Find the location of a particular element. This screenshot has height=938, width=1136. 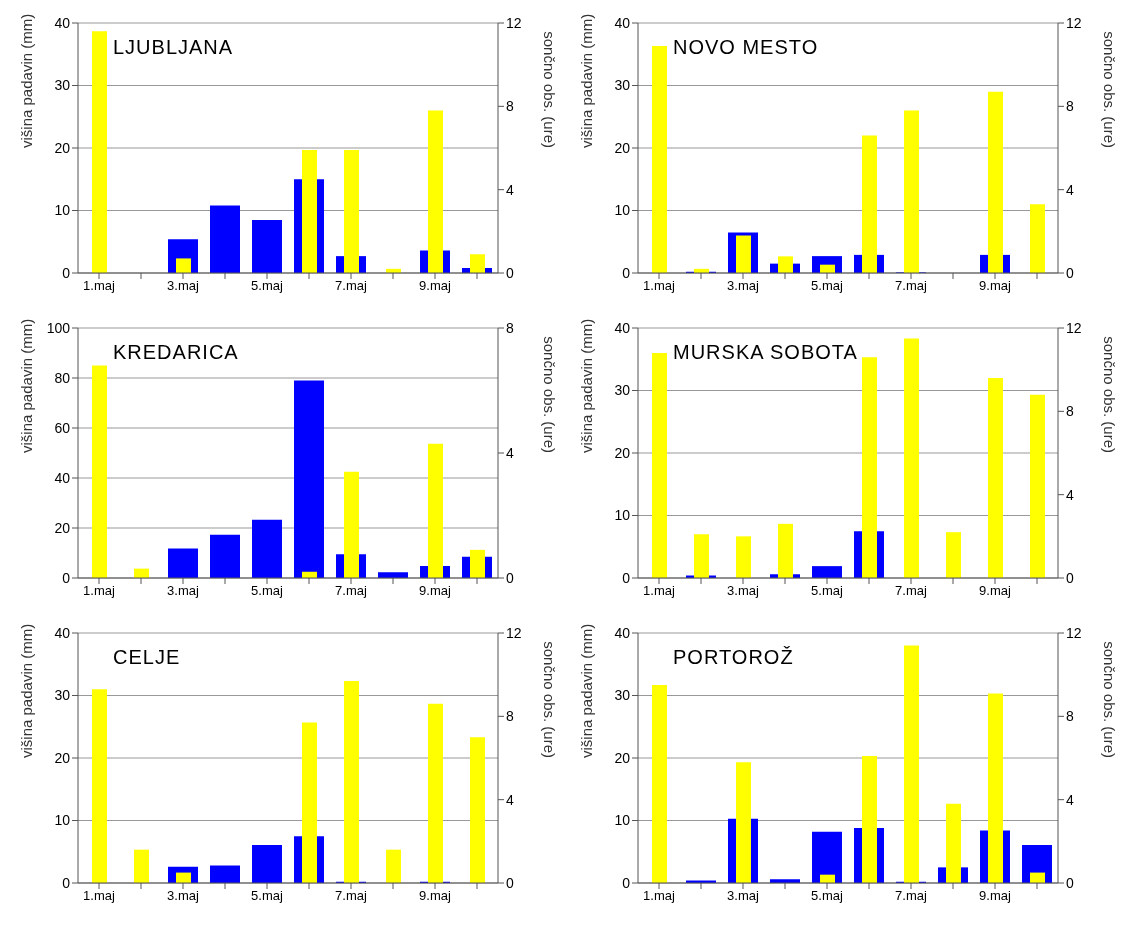

y-tick-label: 100 is located at coordinates (58, 327).